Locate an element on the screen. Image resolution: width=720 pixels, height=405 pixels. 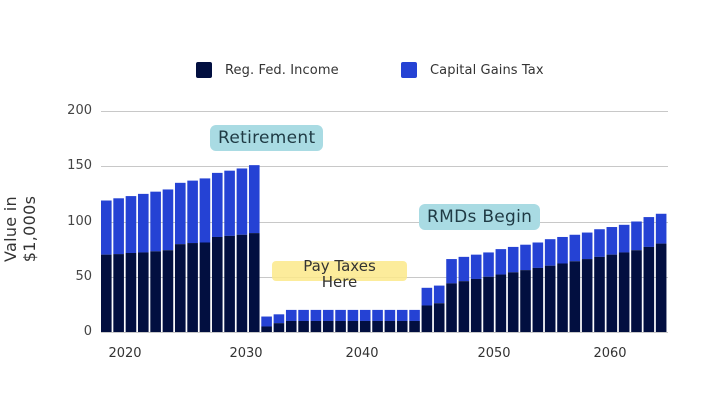
legend-item-reg-fed-income: Reg. Fed. Income is located at coordinates (267, 70).